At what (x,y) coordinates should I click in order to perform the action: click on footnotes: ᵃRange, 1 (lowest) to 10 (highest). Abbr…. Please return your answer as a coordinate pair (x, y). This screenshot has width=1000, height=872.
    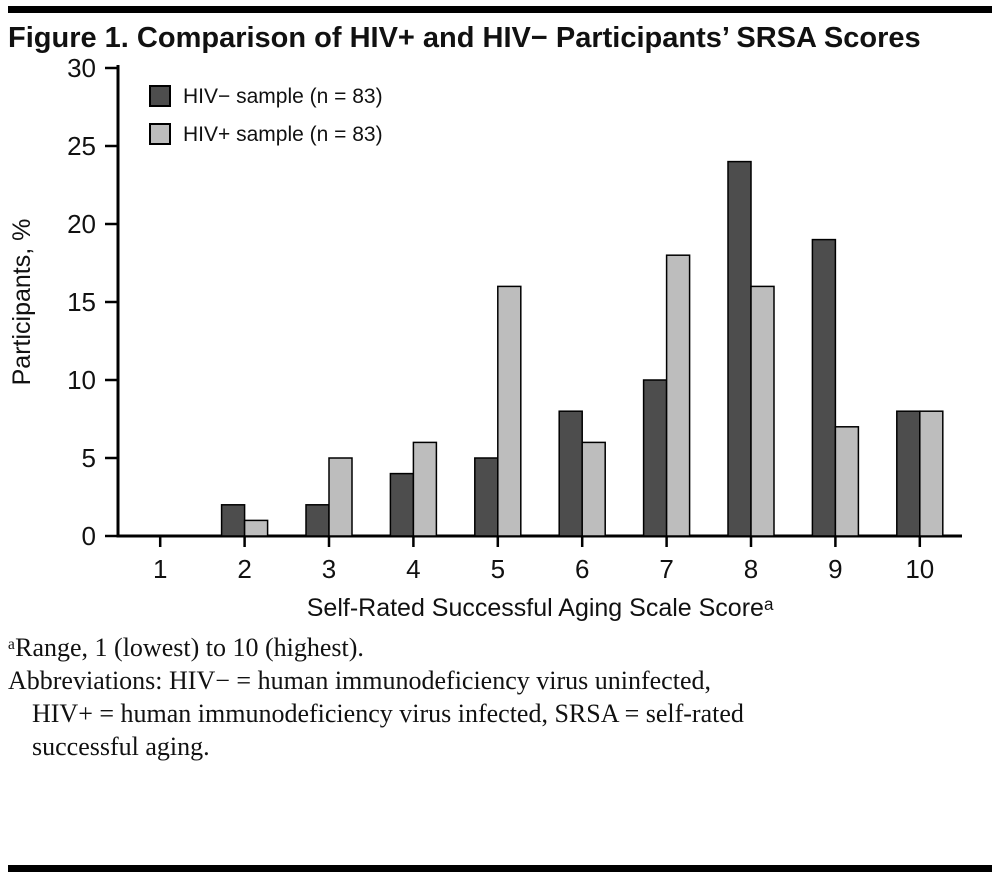
    Looking at the image, I should click on (500, 697).